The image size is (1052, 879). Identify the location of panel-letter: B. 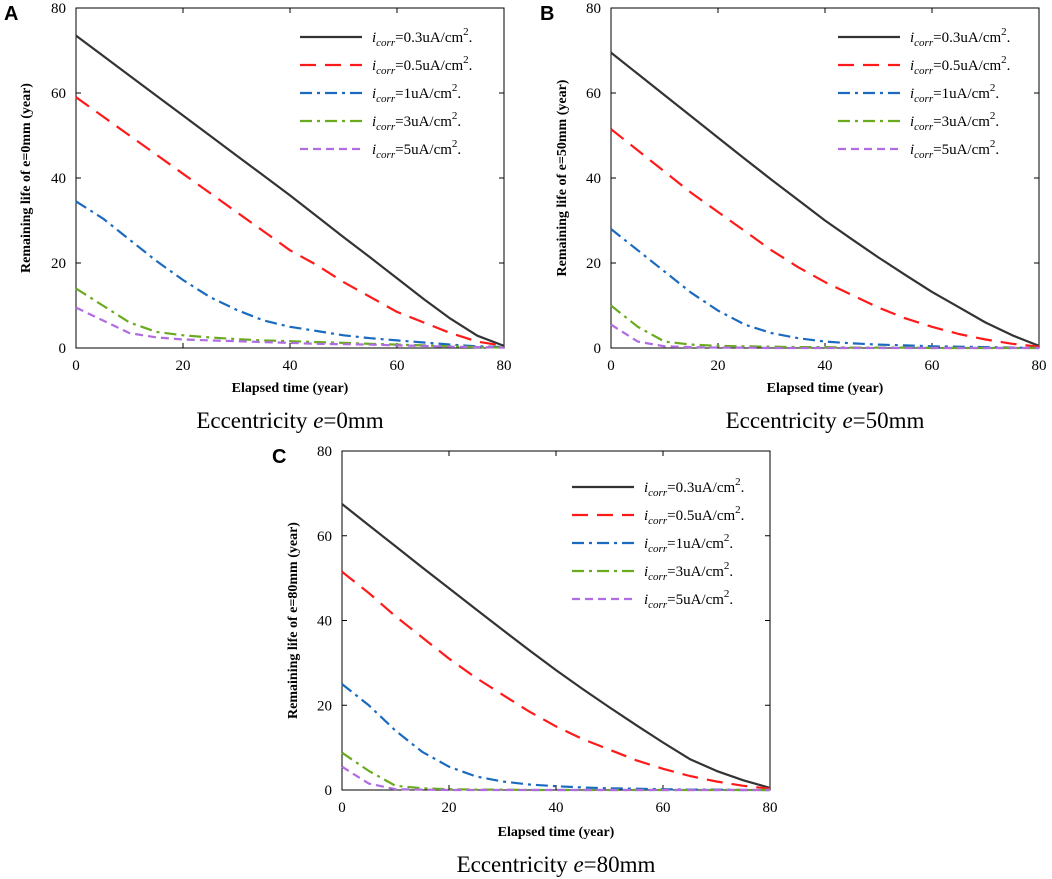
(547, 14).